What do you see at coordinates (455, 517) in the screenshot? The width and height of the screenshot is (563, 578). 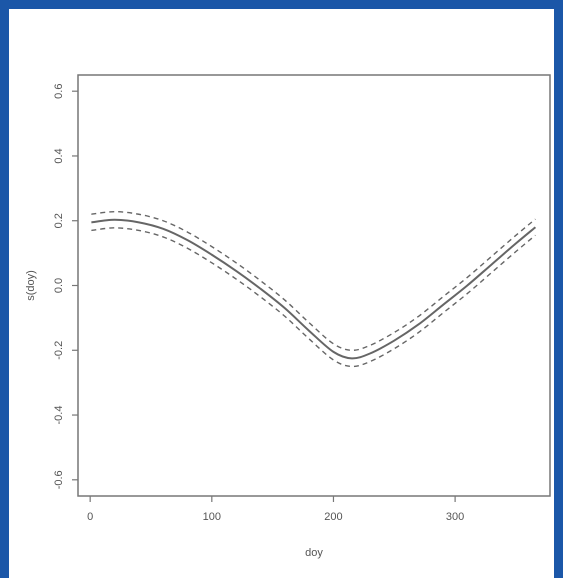 I see `x-tick-label: 300` at bounding box center [455, 517].